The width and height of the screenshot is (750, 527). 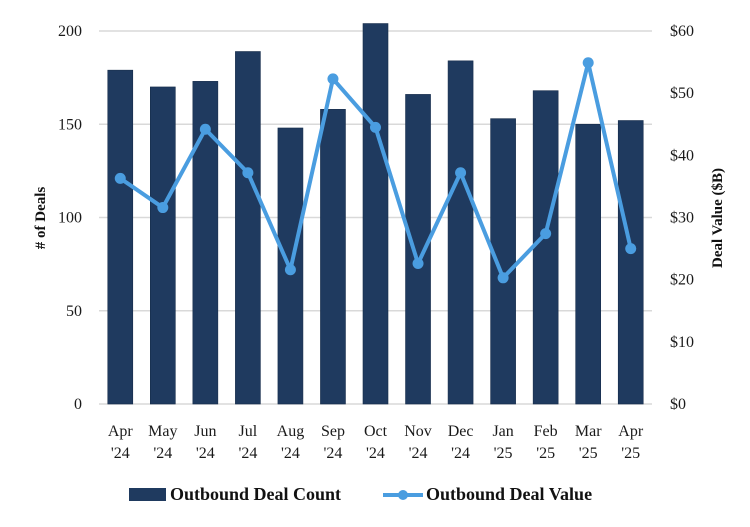 What do you see at coordinates (682, 93) in the screenshot?
I see `right-tick-label: $50` at bounding box center [682, 93].